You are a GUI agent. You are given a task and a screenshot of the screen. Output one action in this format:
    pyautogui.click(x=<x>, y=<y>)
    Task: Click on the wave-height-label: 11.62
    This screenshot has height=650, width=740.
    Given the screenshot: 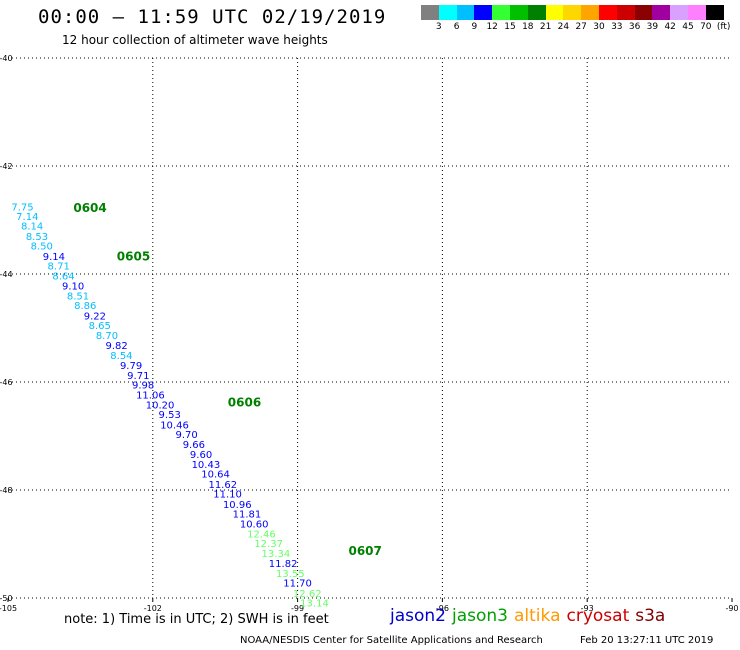 What is the action you would take?
    pyautogui.click(x=222, y=485)
    